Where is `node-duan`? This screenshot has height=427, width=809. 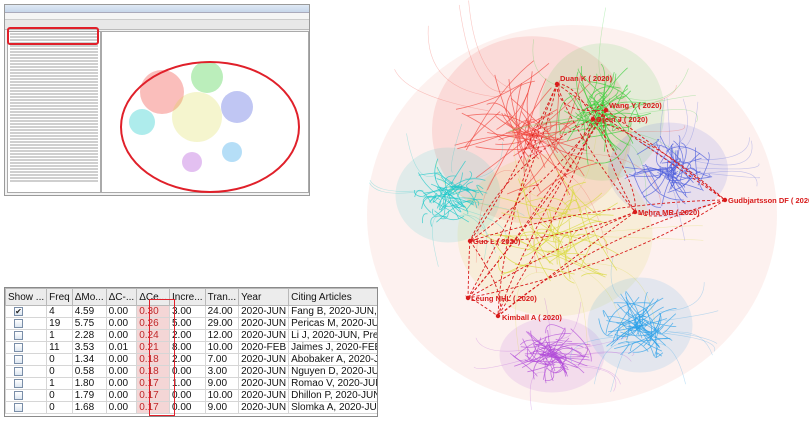
node-duan is located at coordinates (557, 84).